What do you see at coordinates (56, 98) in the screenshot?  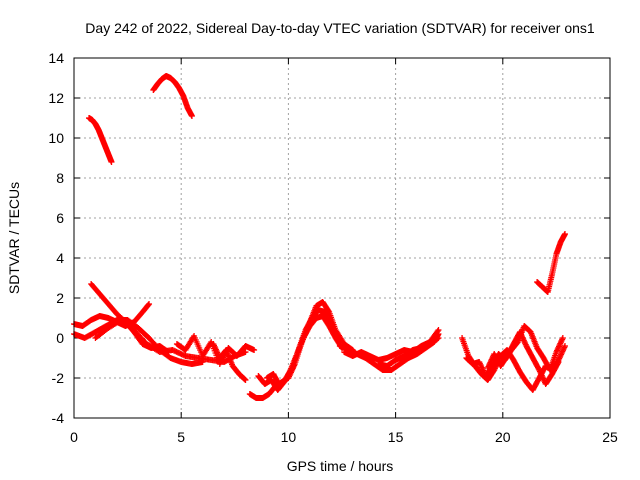 I see `y-tick-label: 12` at bounding box center [56, 98].